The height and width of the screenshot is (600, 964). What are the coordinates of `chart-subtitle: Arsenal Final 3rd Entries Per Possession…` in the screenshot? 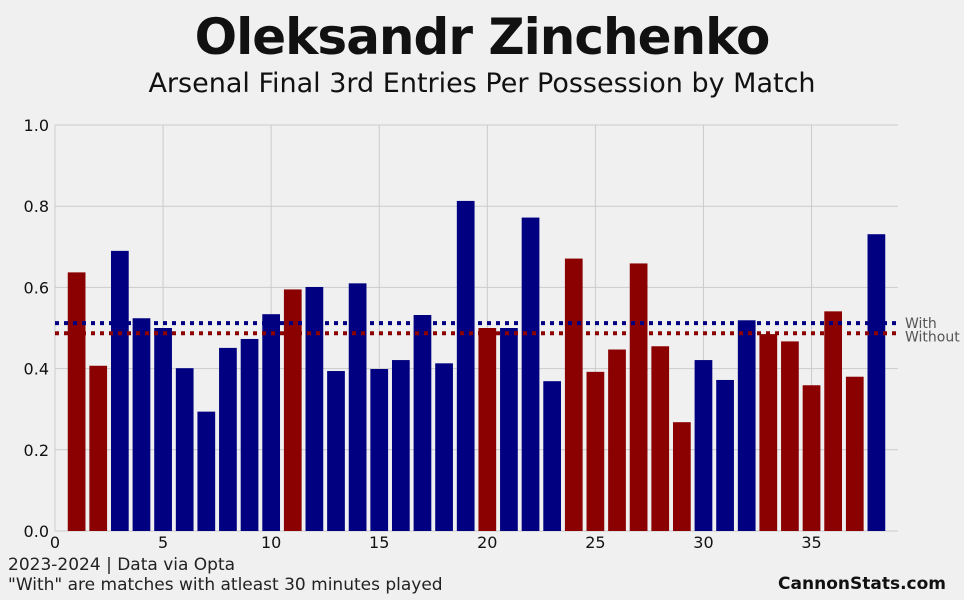 It's located at (482, 83).